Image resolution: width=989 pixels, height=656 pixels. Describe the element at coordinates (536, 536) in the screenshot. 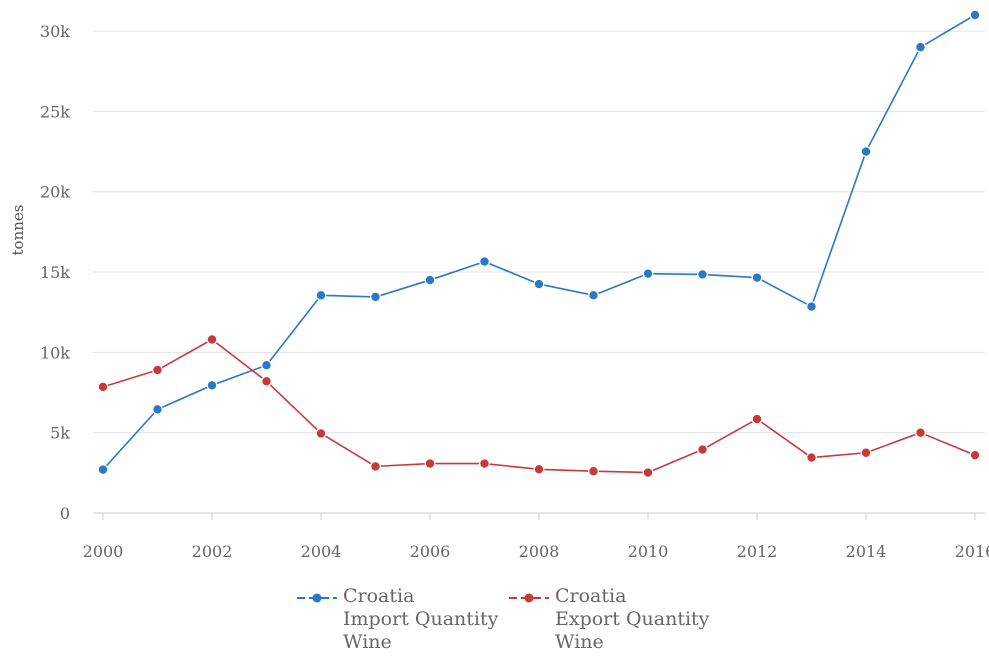

I see `x-axis: 2000 2002 2004 2006 2008 2010 2012 2014 2016` at that location.